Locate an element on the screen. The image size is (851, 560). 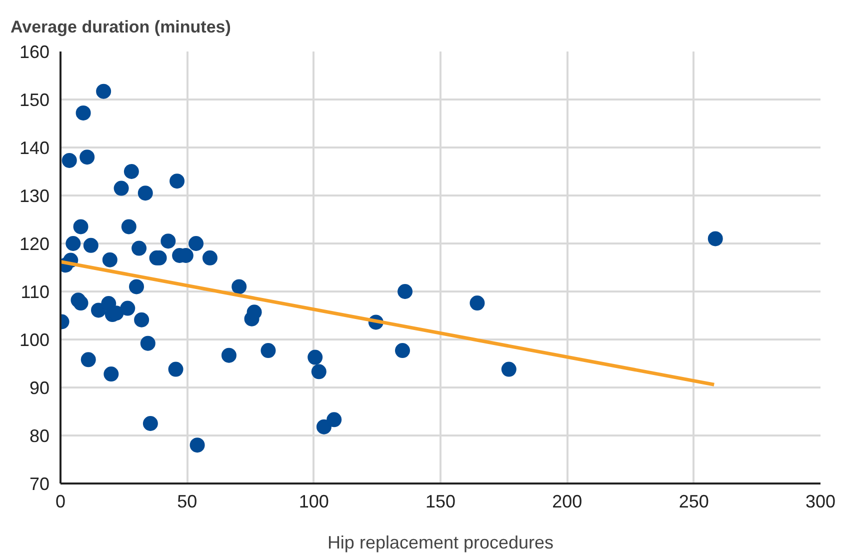
x-tick-label: 0 is located at coordinates (60, 502).